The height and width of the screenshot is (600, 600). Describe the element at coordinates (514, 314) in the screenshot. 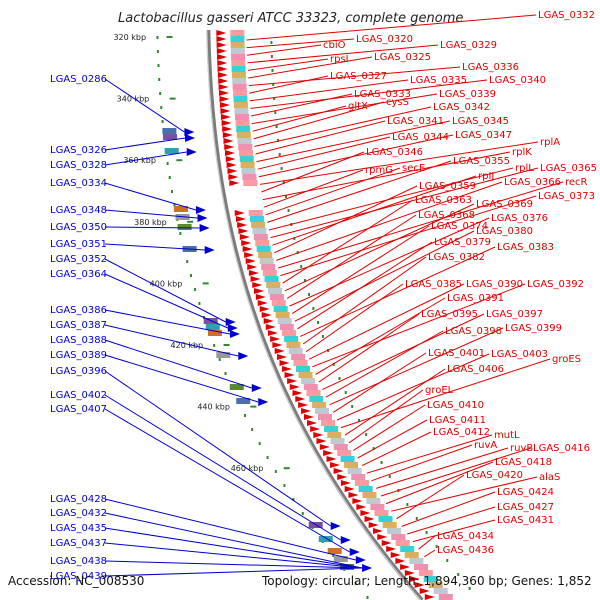

I see `forward-gene-label: LGAS_0397` at that location.